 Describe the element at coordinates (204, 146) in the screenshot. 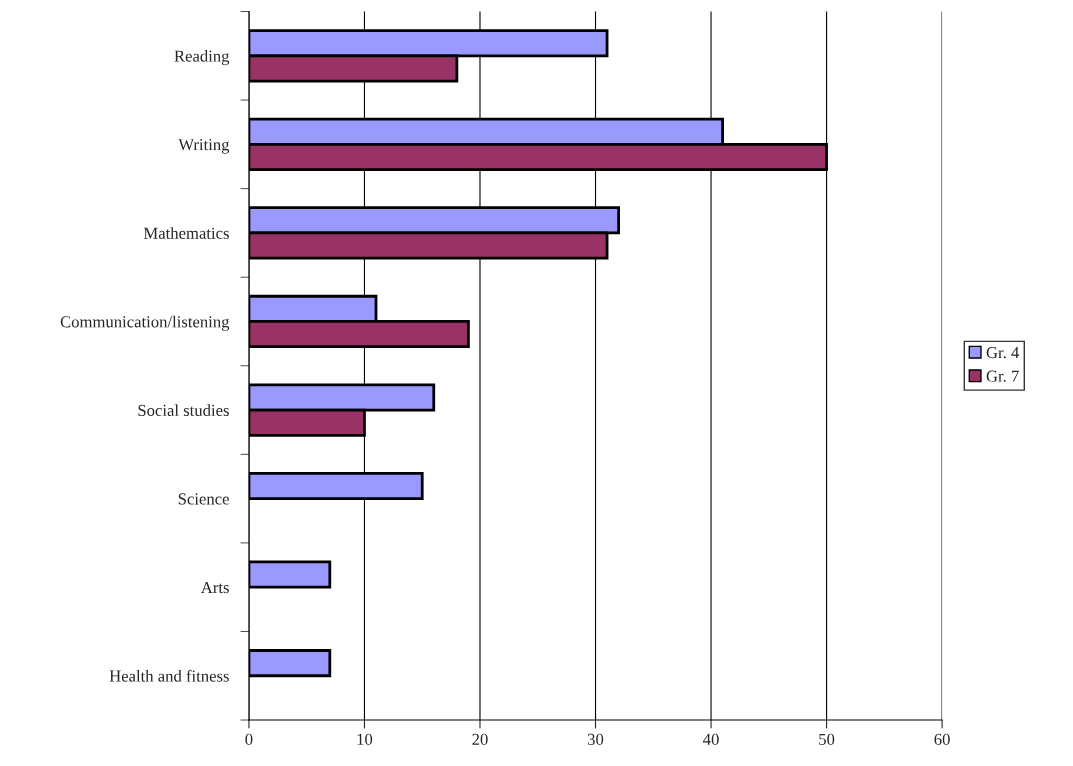

I see `y-tick-label: Writing` at that location.